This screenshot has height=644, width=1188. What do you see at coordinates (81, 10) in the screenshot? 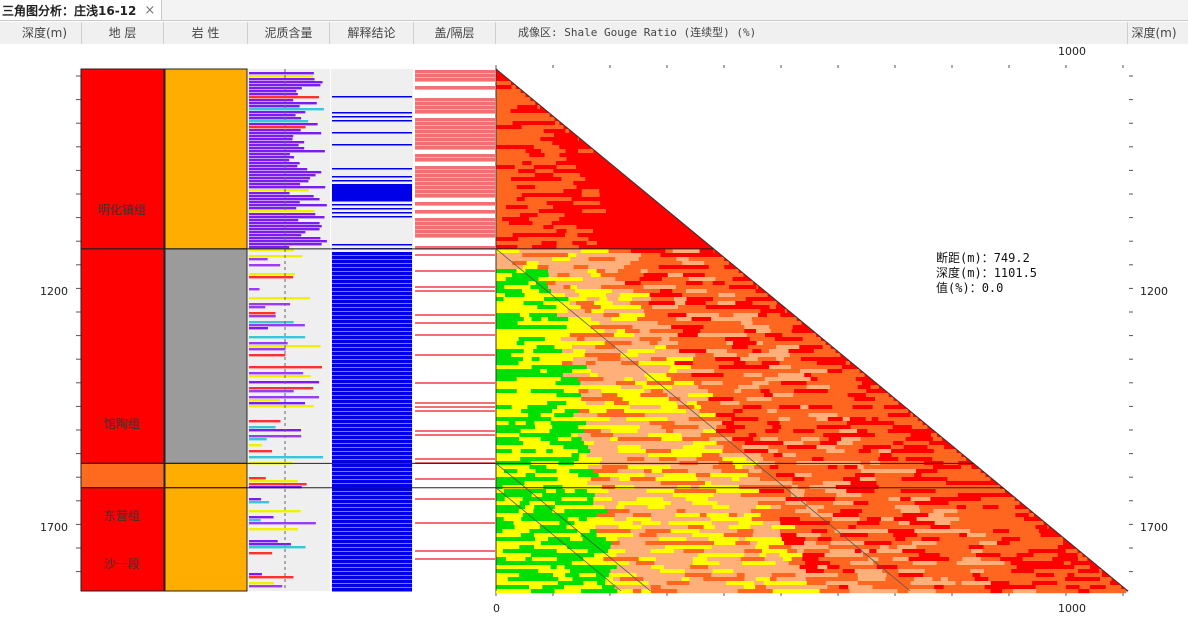
I see `tab-triangle-analysis: 三角图分析：庄浅16-12 ×` at bounding box center [81, 10].